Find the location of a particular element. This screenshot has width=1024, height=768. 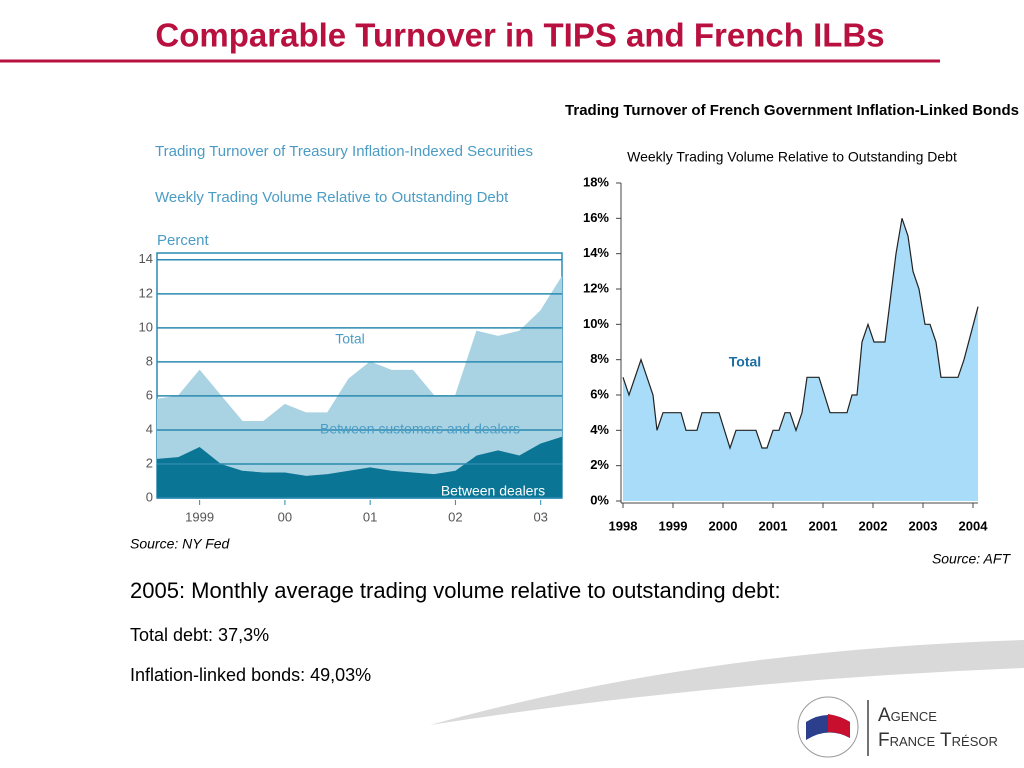

y-tick-label: 8% is located at coordinates (599, 358).